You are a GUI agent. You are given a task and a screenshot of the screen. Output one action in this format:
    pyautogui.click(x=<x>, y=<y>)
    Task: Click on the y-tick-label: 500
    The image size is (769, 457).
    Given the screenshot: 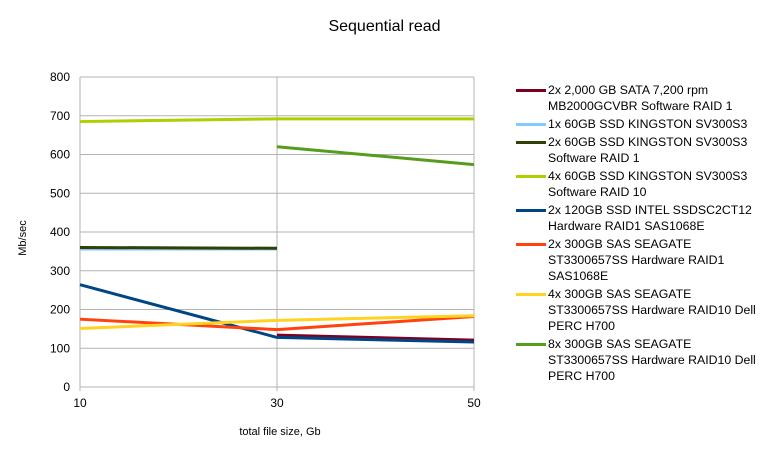 What is the action you would take?
    pyautogui.click(x=60, y=193)
    